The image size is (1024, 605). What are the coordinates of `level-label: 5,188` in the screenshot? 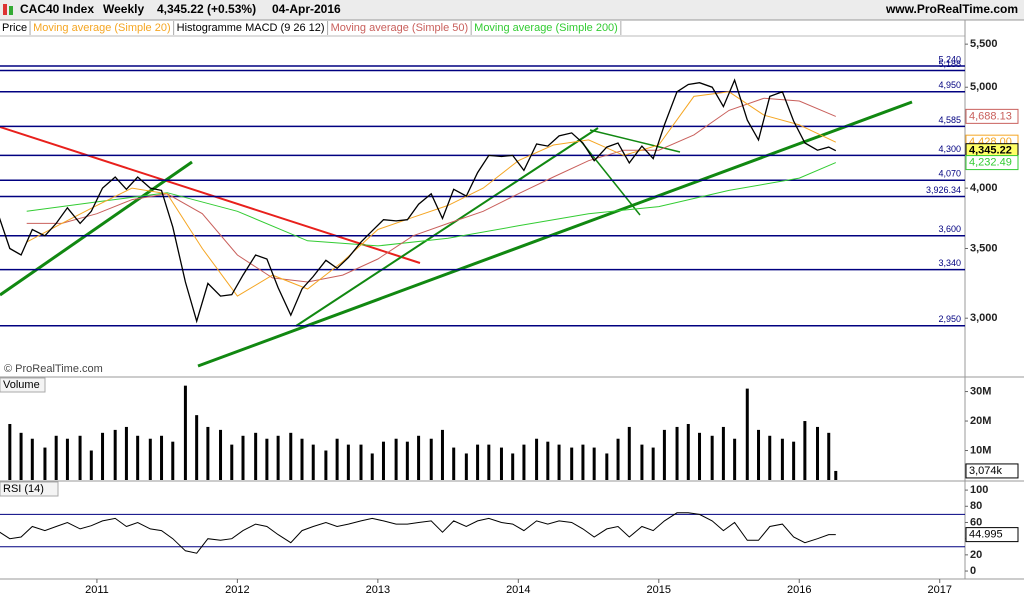 It's located at (949, 64).